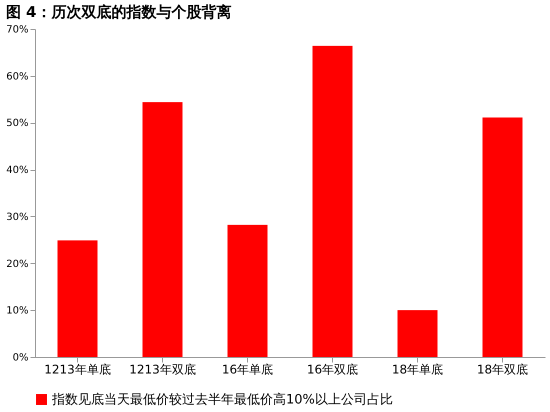 The height and width of the screenshot is (412, 550). What do you see at coordinates (17, 170) in the screenshot?
I see `y-tick-label: 40%` at bounding box center [17, 170].